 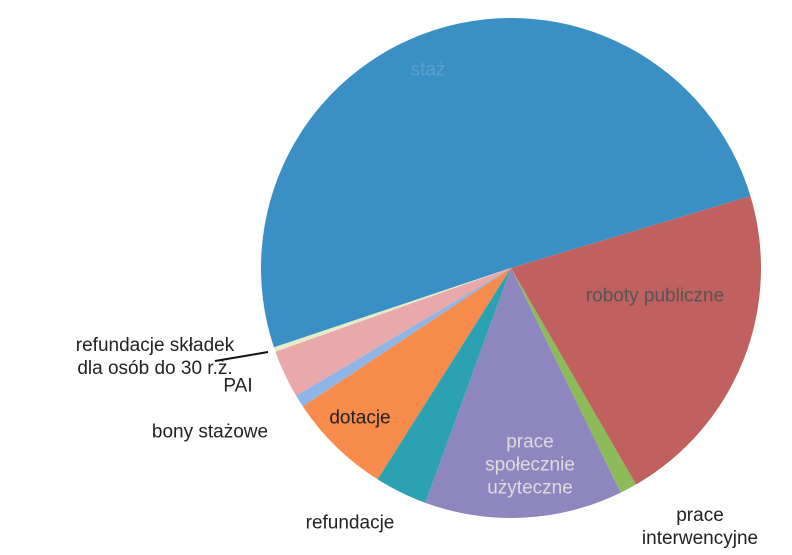 What do you see at coordinates (700, 527) in the screenshot?
I see `slice-label: prace interwencyjne` at bounding box center [700, 527].